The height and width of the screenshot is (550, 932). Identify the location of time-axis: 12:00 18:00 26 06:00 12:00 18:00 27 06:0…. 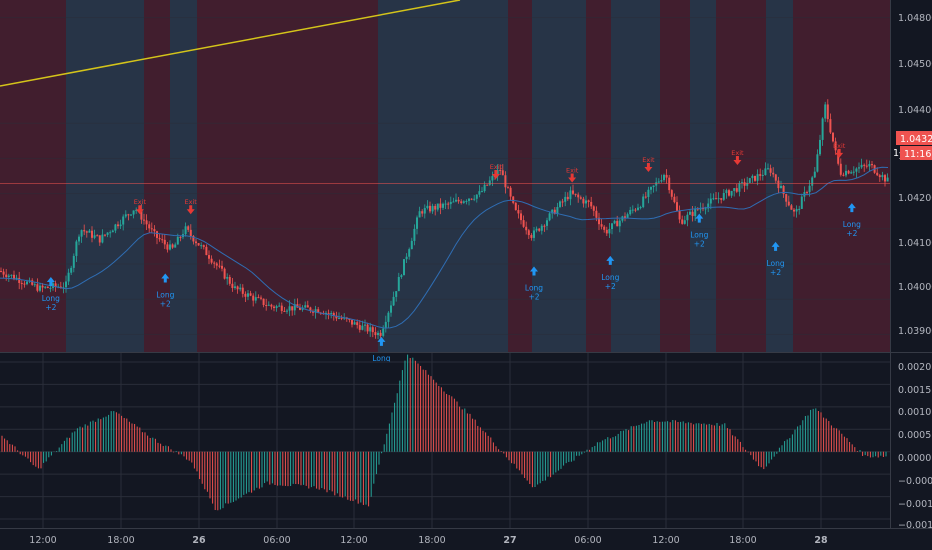
(428, 540).